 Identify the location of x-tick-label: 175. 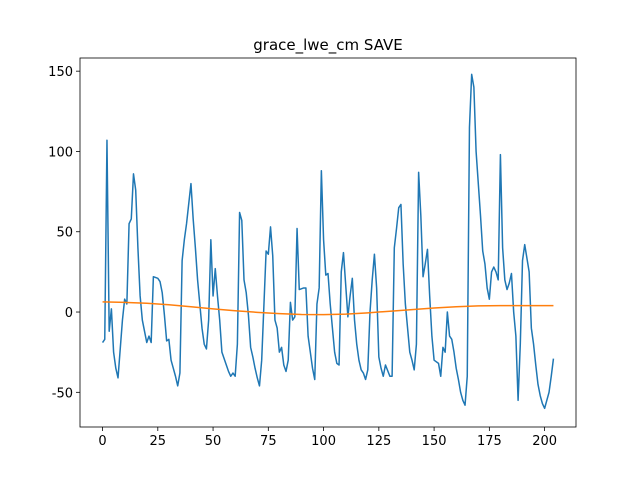
(489, 441).